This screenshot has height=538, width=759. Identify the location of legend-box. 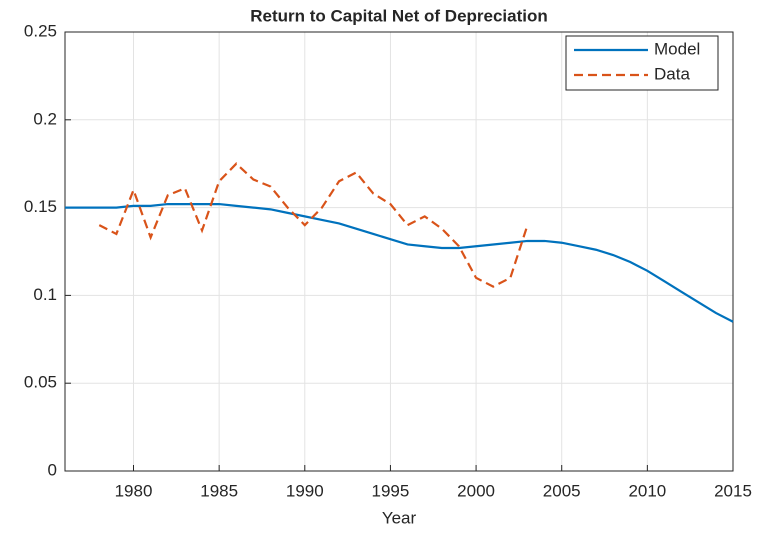
(642, 63).